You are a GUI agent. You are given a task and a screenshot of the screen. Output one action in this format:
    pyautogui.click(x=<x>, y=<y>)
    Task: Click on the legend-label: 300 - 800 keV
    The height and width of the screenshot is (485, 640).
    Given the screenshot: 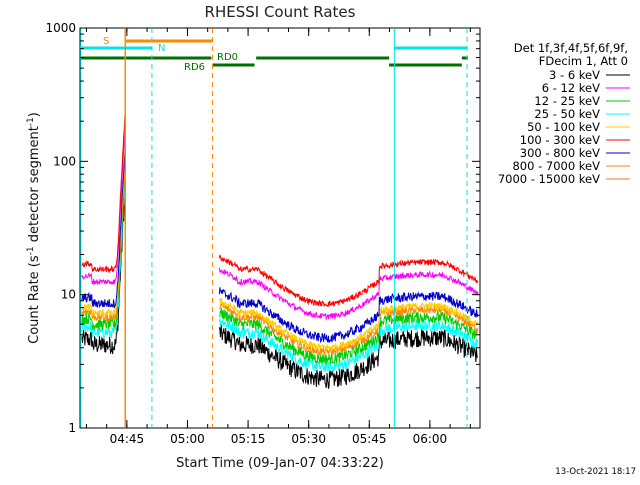 What is the action you would take?
    pyautogui.click(x=560, y=153)
    